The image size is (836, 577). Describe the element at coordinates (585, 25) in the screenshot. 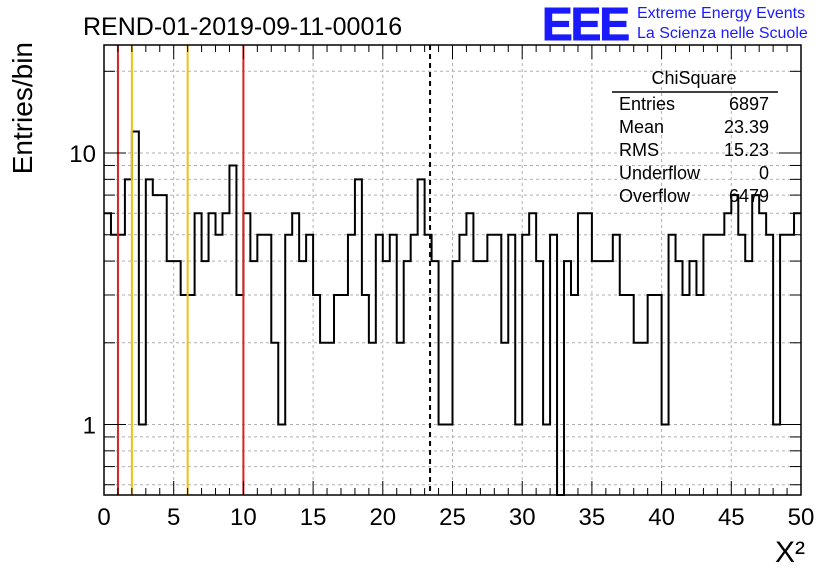

I see `eee-logo: EEE` at that location.